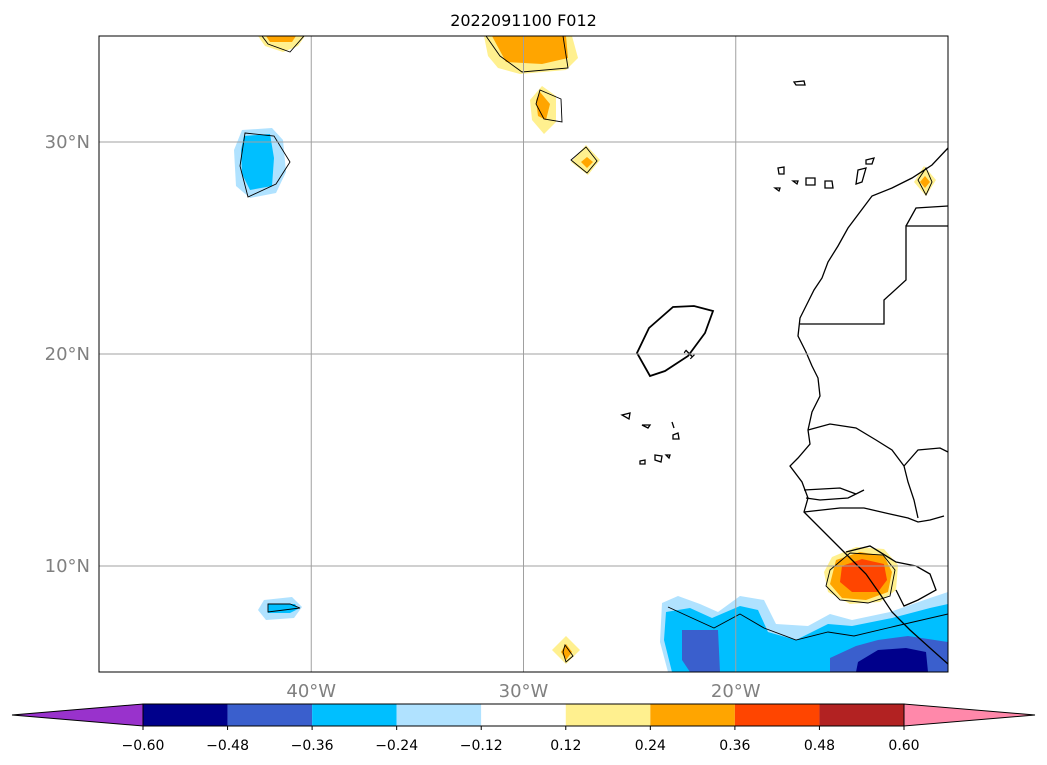 Image resolution: width=1047 pixels, height=765 pixels. What do you see at coordinates (312, 746) in the screenshot?
I see `colorbar-tick-label: −0.36` at bounding box center [312, 746].